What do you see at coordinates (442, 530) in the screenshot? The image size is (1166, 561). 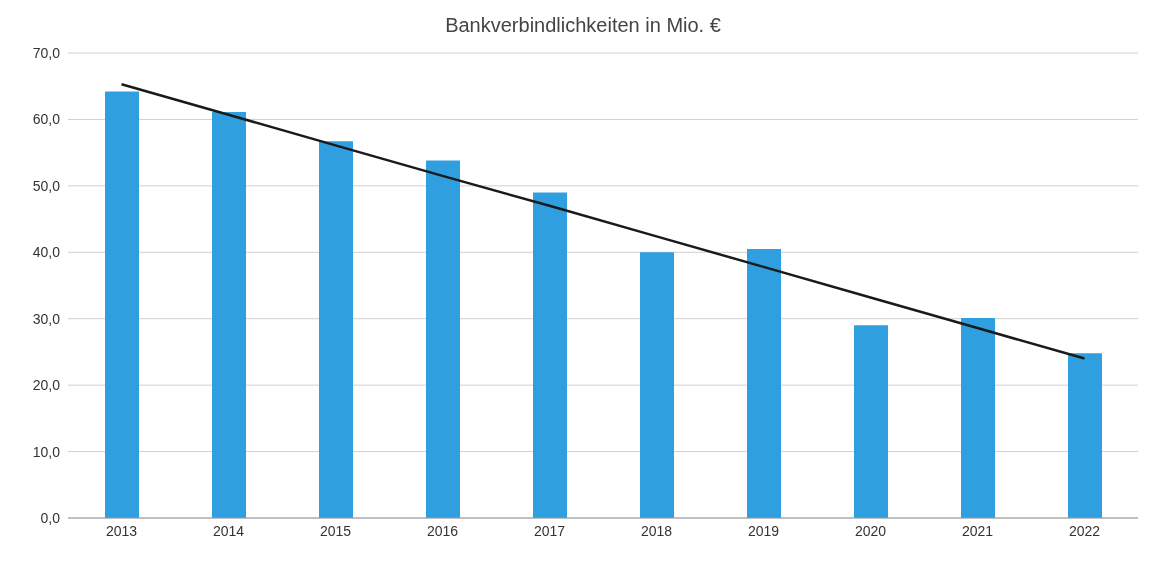 I see `x-tick-label: 2016` at bounding box center [442, 530].